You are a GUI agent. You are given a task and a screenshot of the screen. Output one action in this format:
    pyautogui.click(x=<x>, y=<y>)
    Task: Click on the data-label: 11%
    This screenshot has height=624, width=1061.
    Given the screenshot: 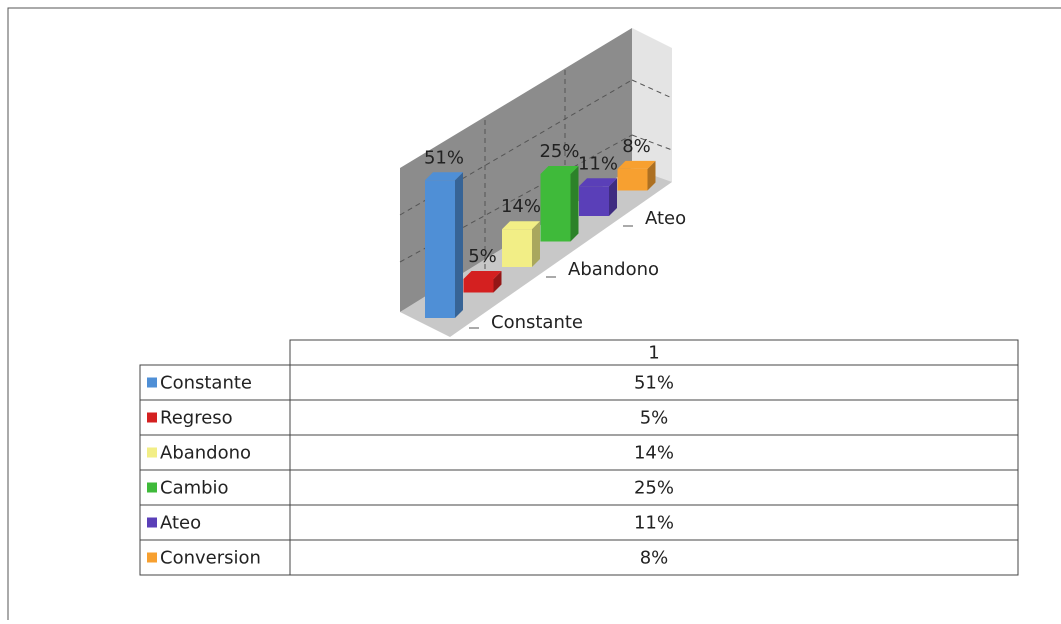 What is the action you would take?
    pyautogui.click(x=598, y=163)
    